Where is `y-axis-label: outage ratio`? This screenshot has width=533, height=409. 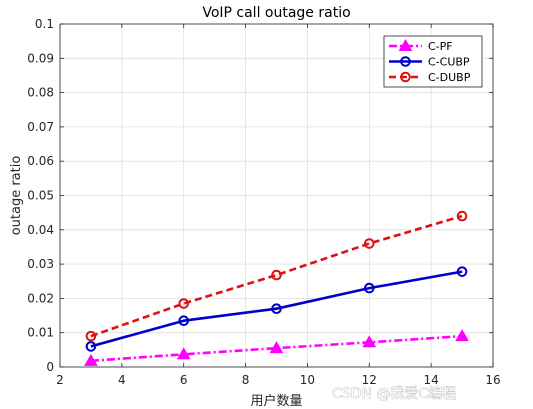
y-axis-label: outage ratio is located at coordinates (16, 196).